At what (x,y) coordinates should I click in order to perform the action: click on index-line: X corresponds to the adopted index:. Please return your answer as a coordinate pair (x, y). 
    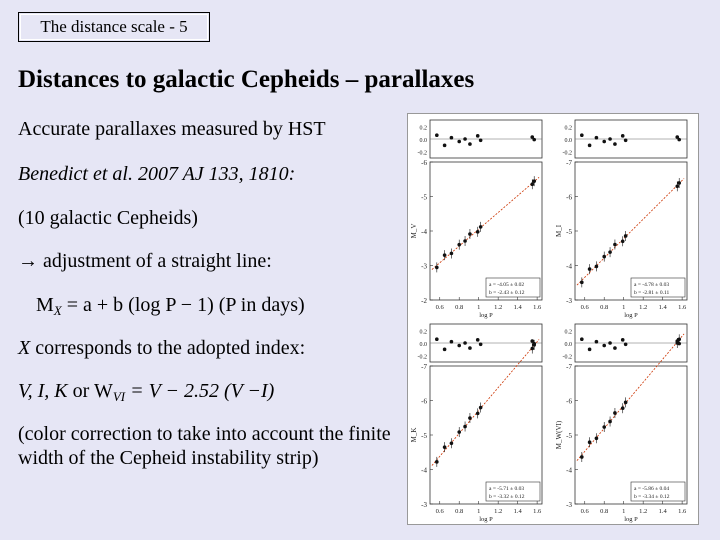
    Looking at the image, I should click on (161, 348).